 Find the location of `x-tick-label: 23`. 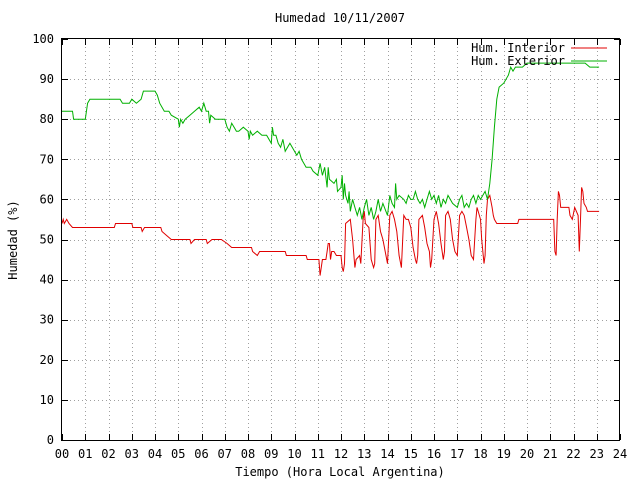

x-tick-label: 23 is located at coordinates (597, 454).